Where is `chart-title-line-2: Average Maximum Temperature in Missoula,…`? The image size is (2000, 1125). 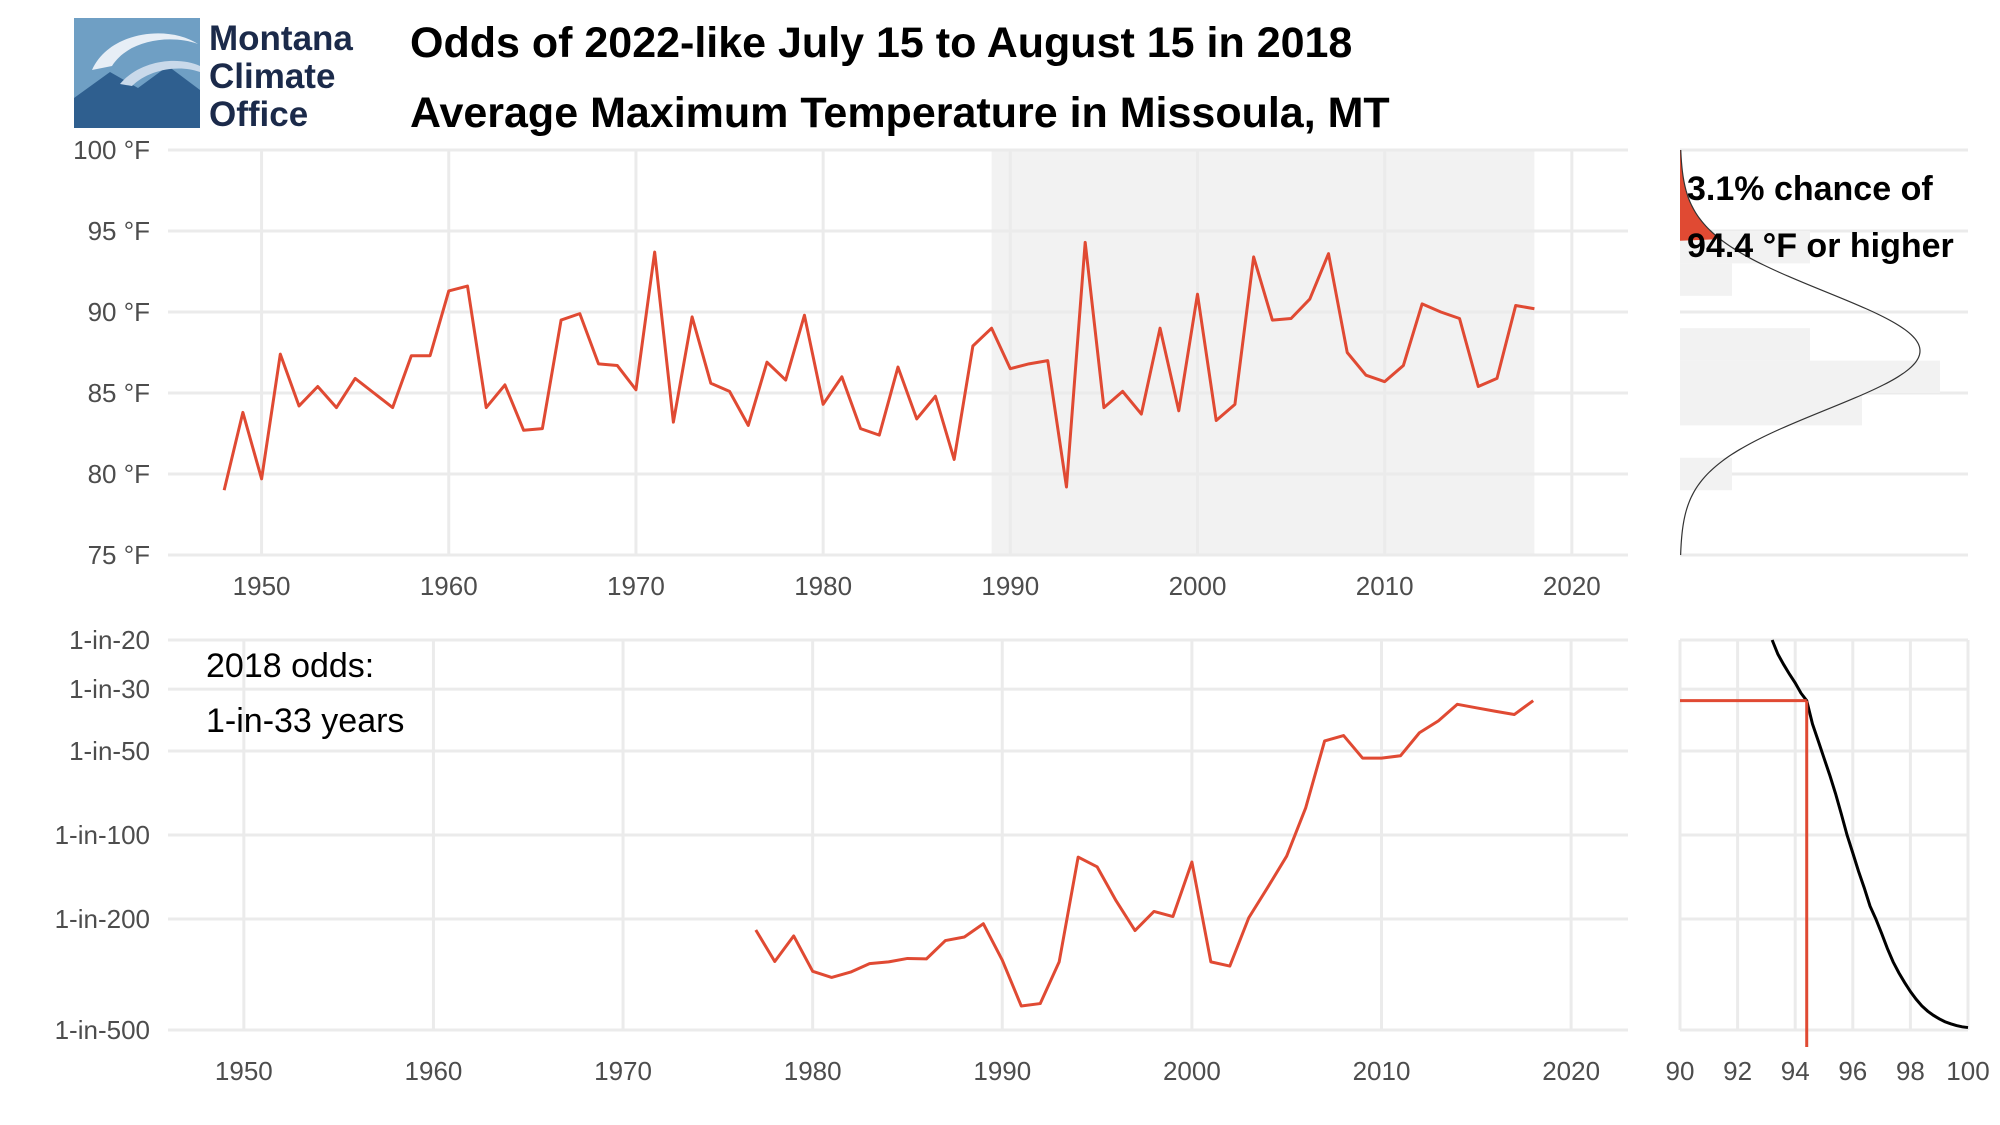 chart-title-line-2: Average Maximum Temperature in Missoula,… is located at coordinates (900, 113).